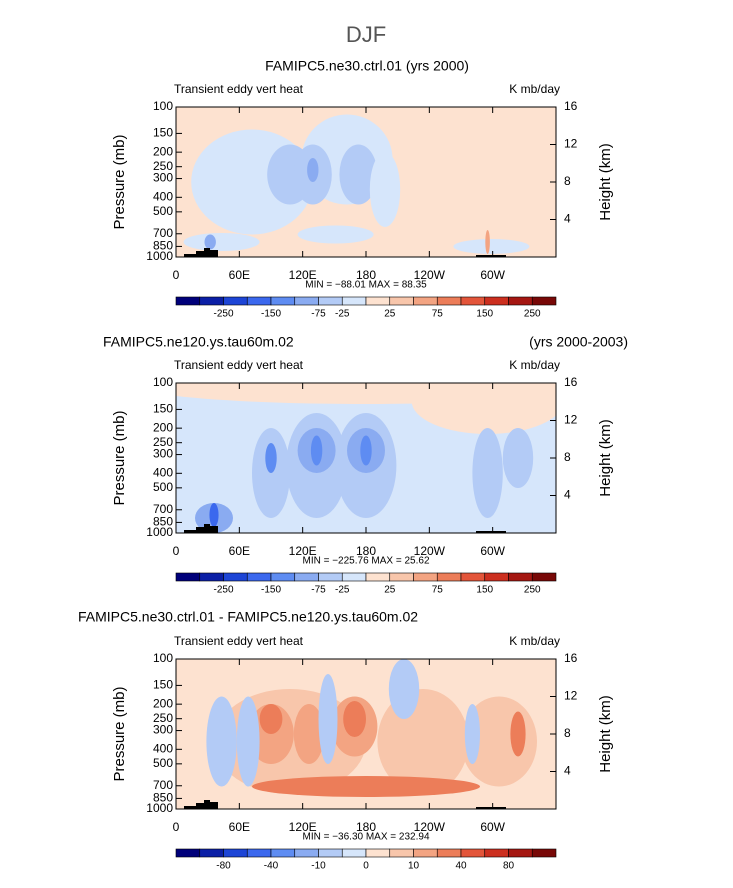  Describe the element at coordinates (534, 641) in the screenshot. I see `subtitle-right: K mb/day` at that location.